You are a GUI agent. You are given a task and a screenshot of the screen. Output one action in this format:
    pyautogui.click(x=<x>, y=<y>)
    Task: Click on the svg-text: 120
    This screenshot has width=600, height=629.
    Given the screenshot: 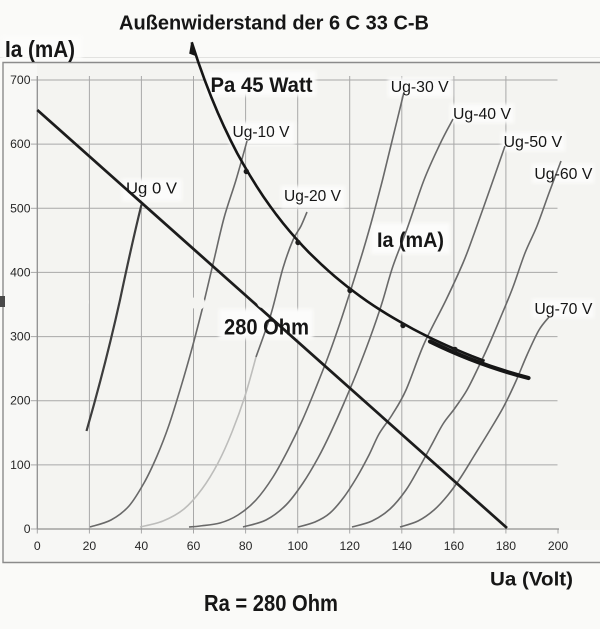 What is the action you would take?
    pyautogui.click(x=350, y=546)
    